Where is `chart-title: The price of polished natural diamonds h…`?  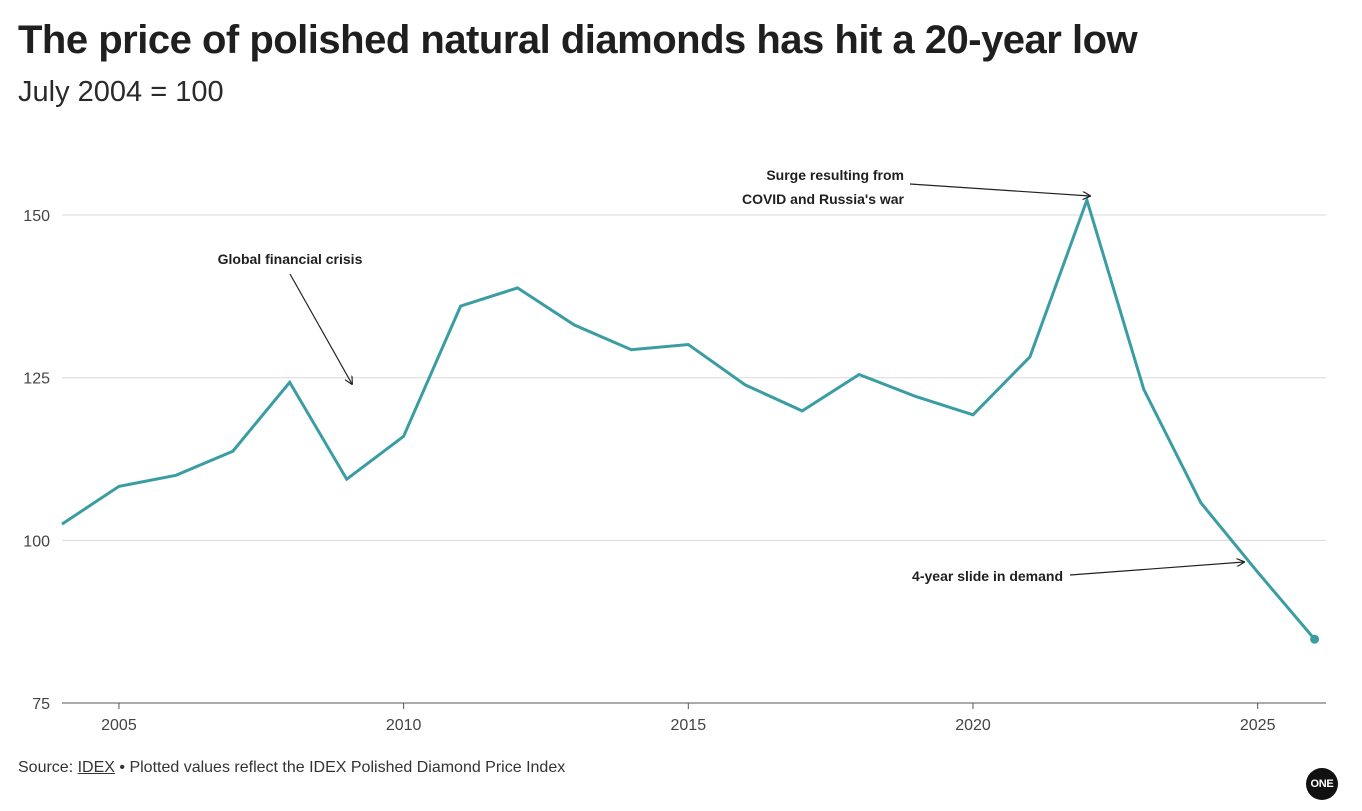
chart-title: The price of polished natural diamonds h… is located at coordinates (578, 40).